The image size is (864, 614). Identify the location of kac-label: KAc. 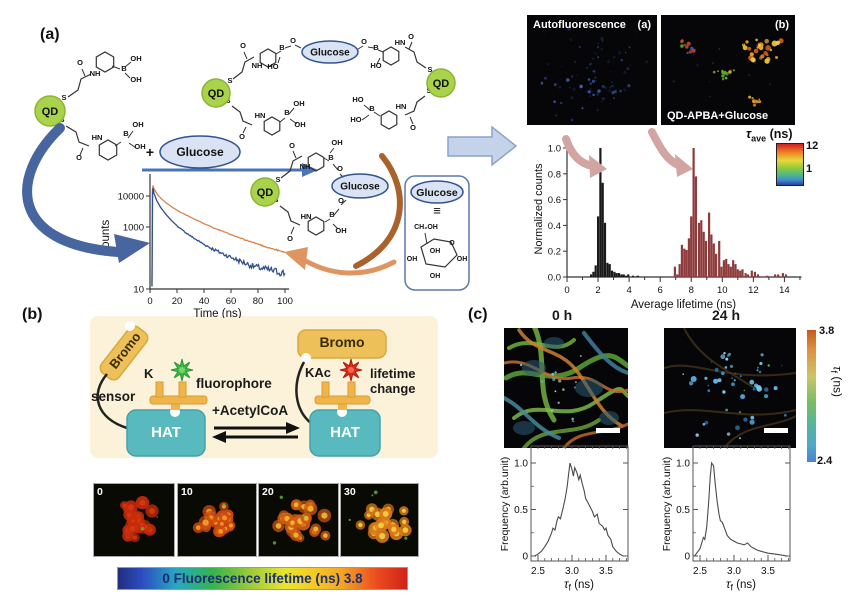
(318, 372).